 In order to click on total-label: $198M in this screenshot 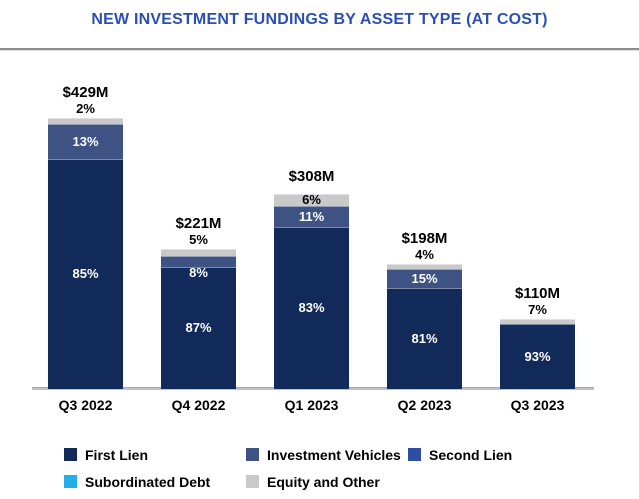, I will do `click(424, 238)`.